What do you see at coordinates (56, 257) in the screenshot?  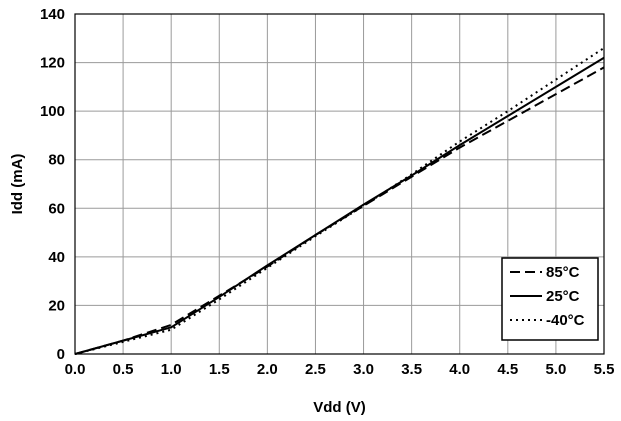 I see `y-tick-label-2: 40` at bounding box center [56, 257].